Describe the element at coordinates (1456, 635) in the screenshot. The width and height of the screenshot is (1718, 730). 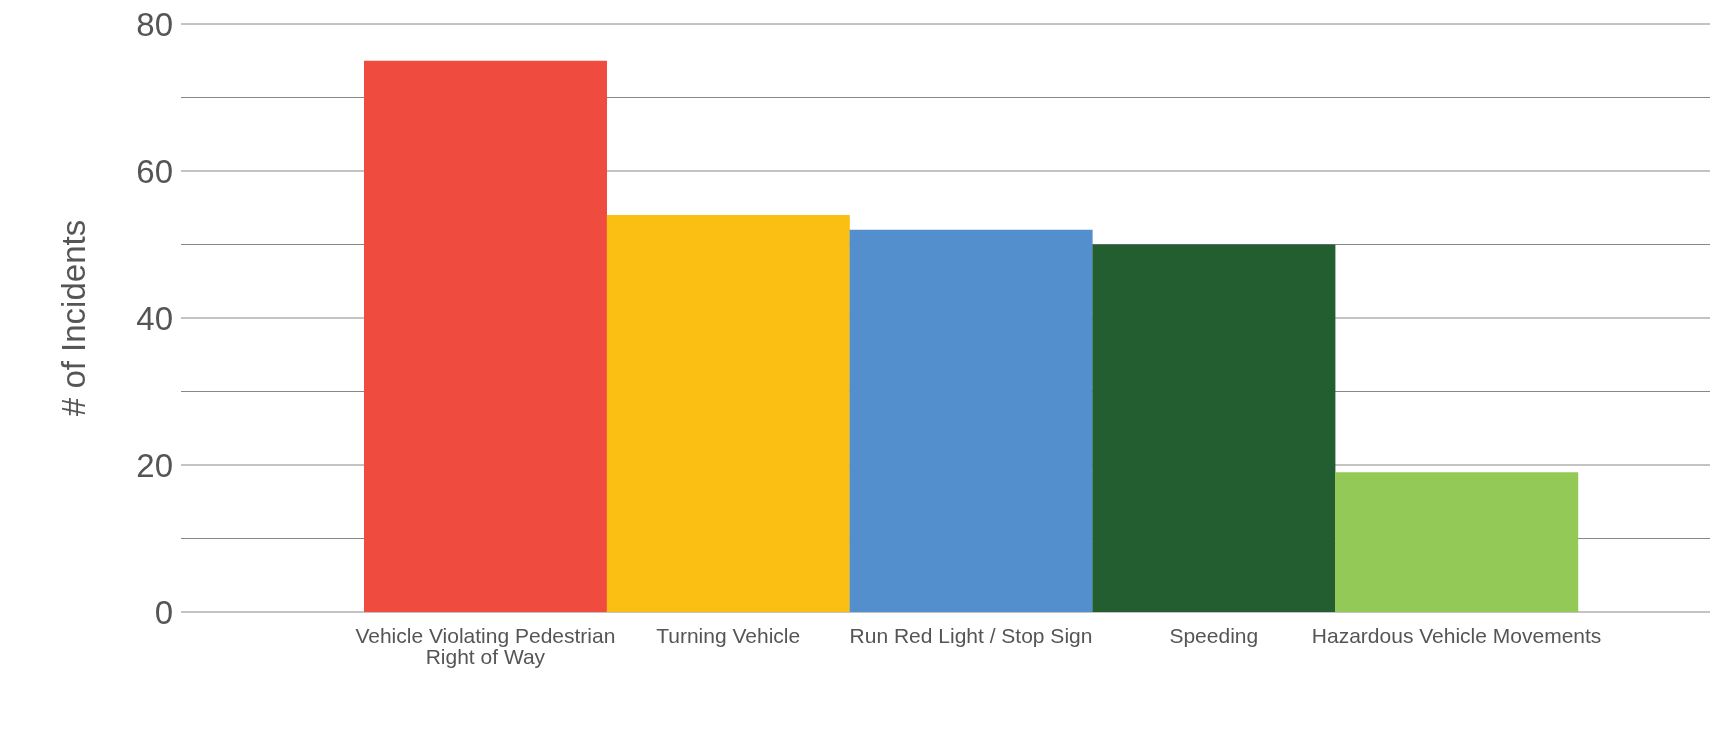
I see `x-tick-label: Hazardous Vehicle Movements` at that location.